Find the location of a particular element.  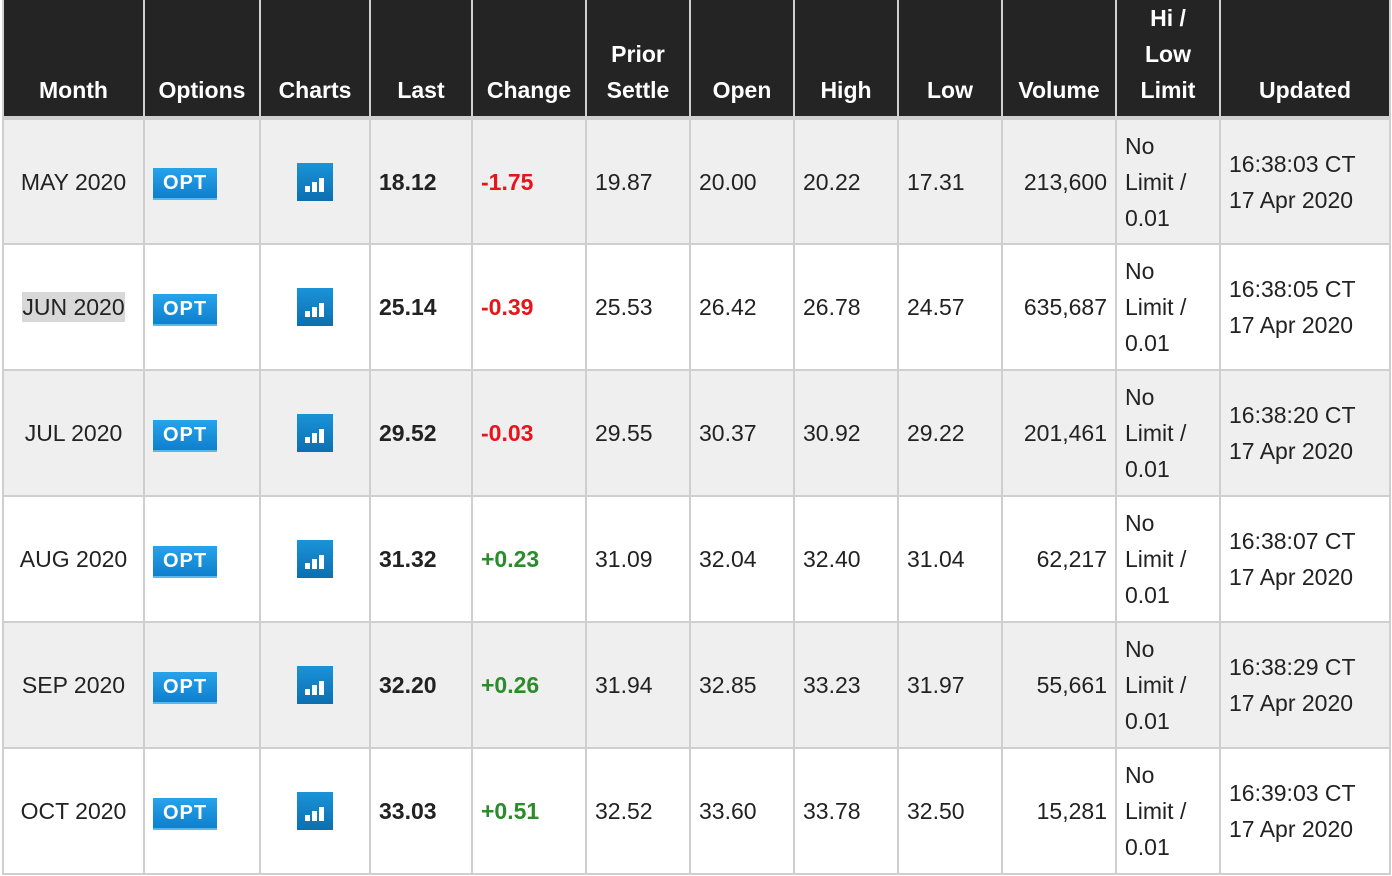

updated-cell: 16:38:29 CT 17 Apr 2020 is located at coordinates (1305, 685).